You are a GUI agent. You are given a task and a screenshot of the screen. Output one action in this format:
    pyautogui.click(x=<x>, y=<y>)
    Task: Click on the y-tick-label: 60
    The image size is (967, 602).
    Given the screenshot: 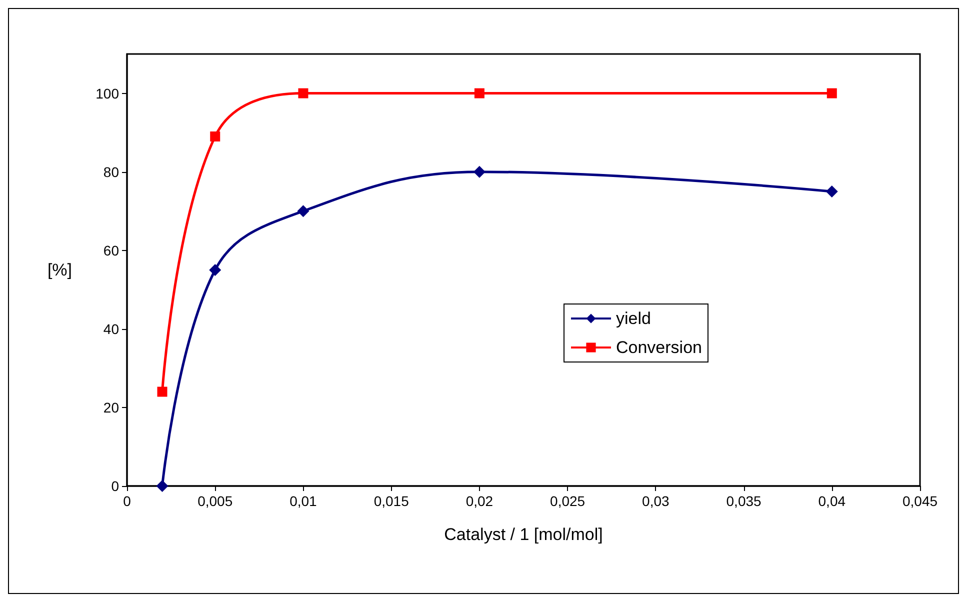 What is the action you would take?
    pyautogui.click(x=111, y=250)
    